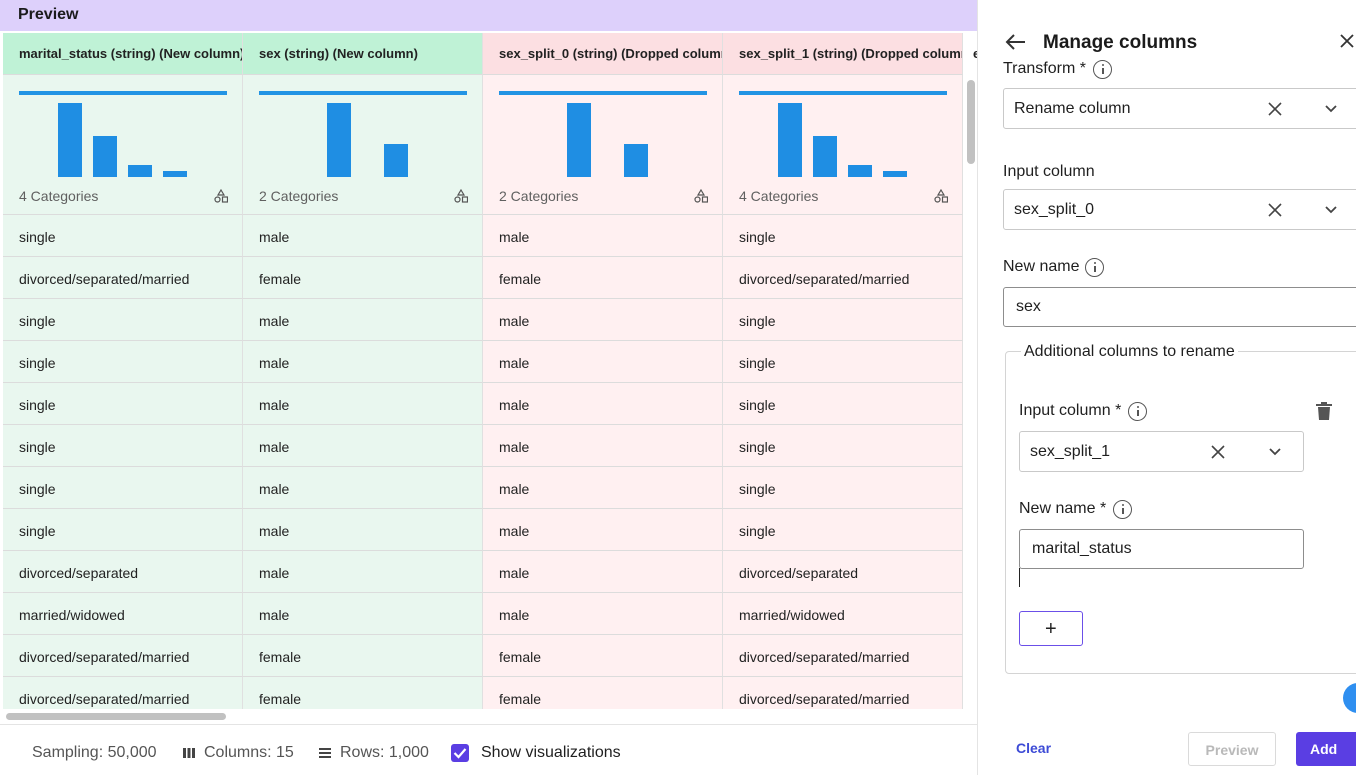  What do you see at coordinates (1232, 749) in the screenshot?
I see `preview-button: Preview` at bounding box center [1232, 749].